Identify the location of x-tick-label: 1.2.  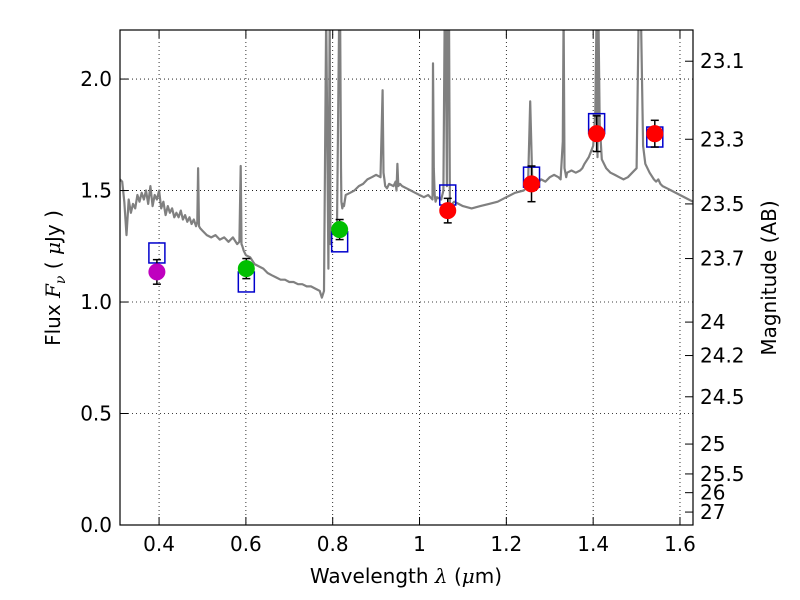
(506, 544).